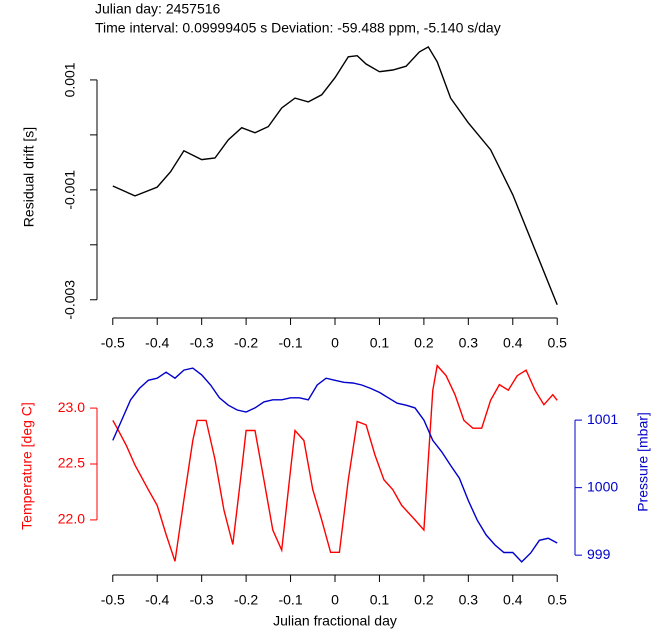 The height and width of the screenshot is (644, 668). Describe the element at coordinates (27, 466) in the screenshot. I see `y-axis-label: Temperature [deg C]` at that location.